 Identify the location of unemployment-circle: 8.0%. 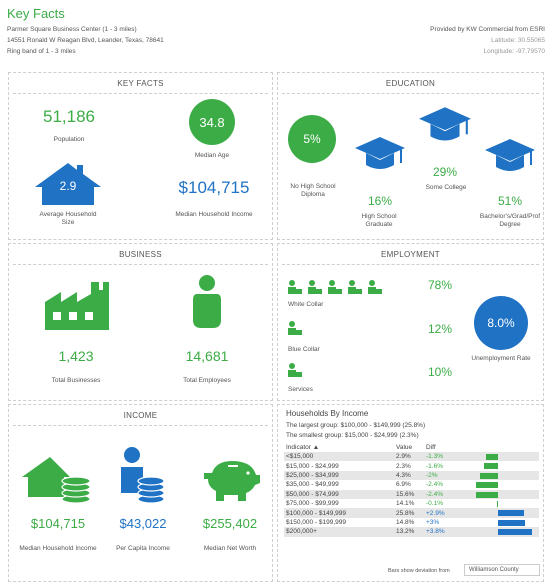
(501, 323).